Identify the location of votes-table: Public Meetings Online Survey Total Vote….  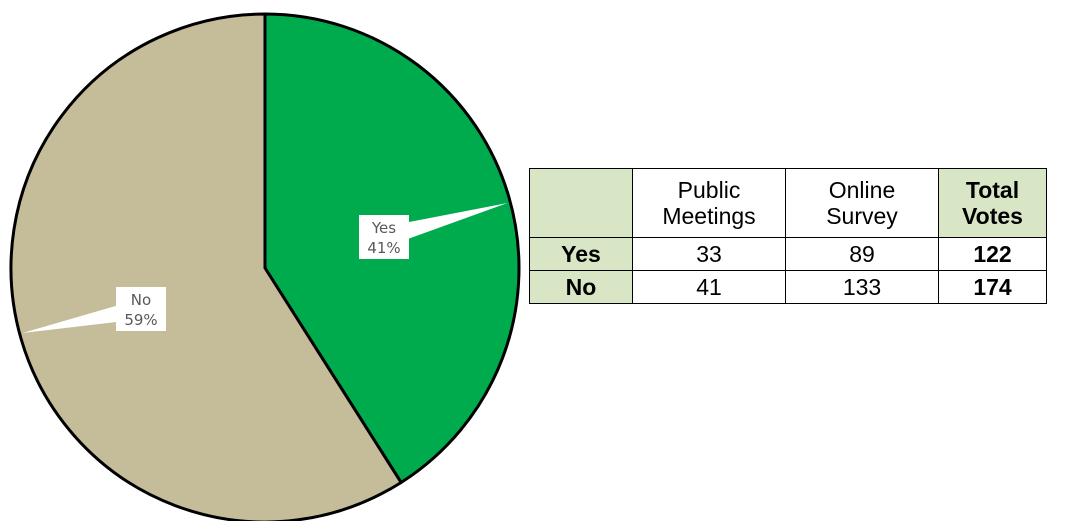
(788, 236).